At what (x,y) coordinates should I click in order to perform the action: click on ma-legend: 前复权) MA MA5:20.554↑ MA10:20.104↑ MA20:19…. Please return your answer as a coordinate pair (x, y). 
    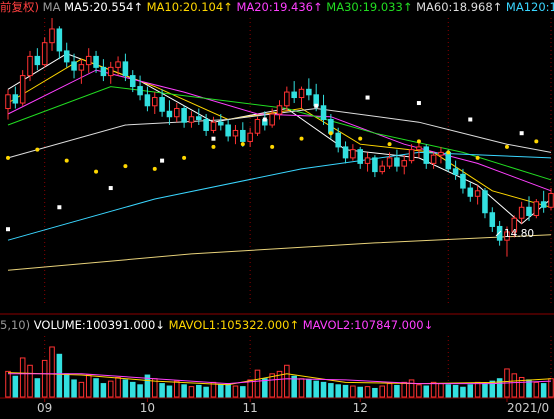
    Looking at the image, I should click on (277, 7).